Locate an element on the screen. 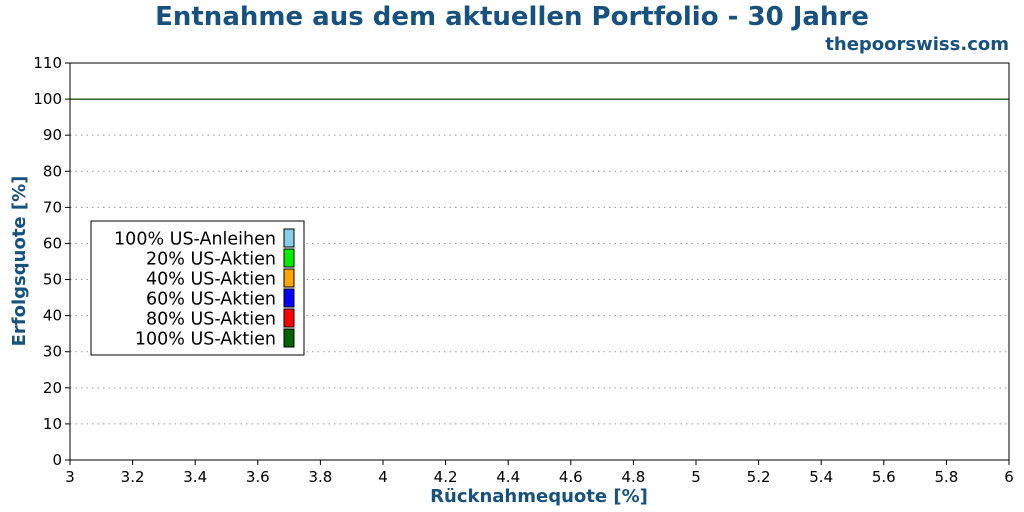 The height and width of the screenshot is (512, 1024). x-tick-label: 5.4 is located at coordinates (821, 477).